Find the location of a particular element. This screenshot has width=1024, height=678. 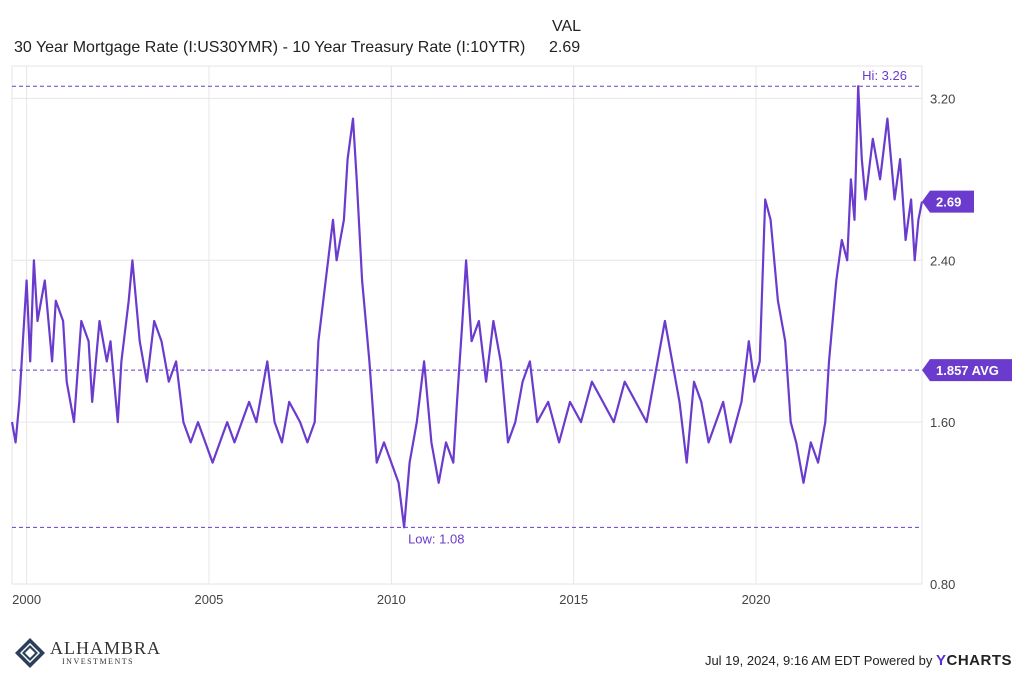

footer-timestamp: Jul 19, 2024, 9:16 AM EDT is located at coordinates (782, 660).